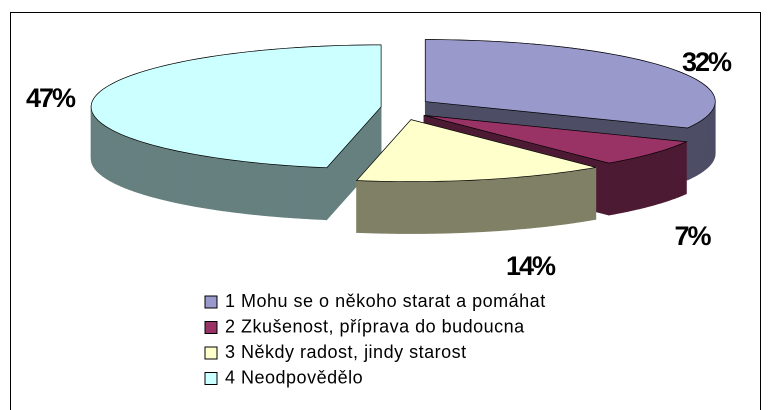 The height and width of the screenshot is (410, 771). I want to click on data-label: 14%, so click(531, 266).